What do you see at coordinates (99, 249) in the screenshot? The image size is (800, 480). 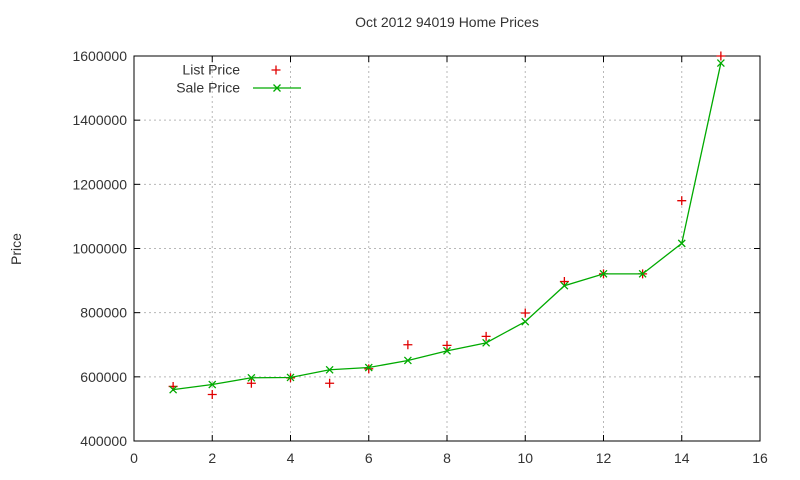 I see `y-tick-label: 1000000` at bounding box center [99, 249].